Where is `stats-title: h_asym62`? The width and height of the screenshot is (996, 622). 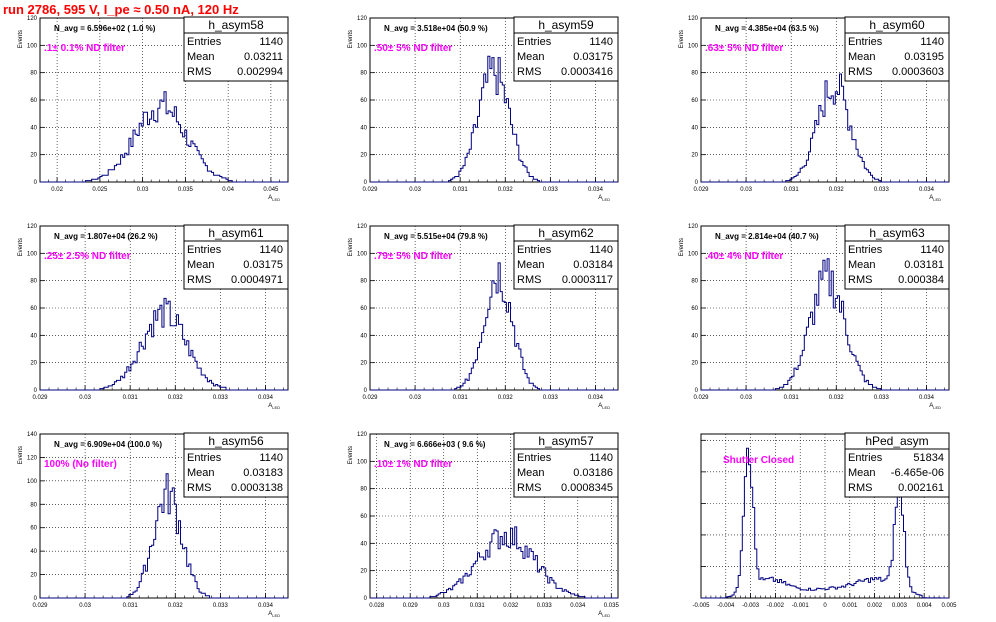
stats-title: h_asym62 is located at coordinates (566, 233).